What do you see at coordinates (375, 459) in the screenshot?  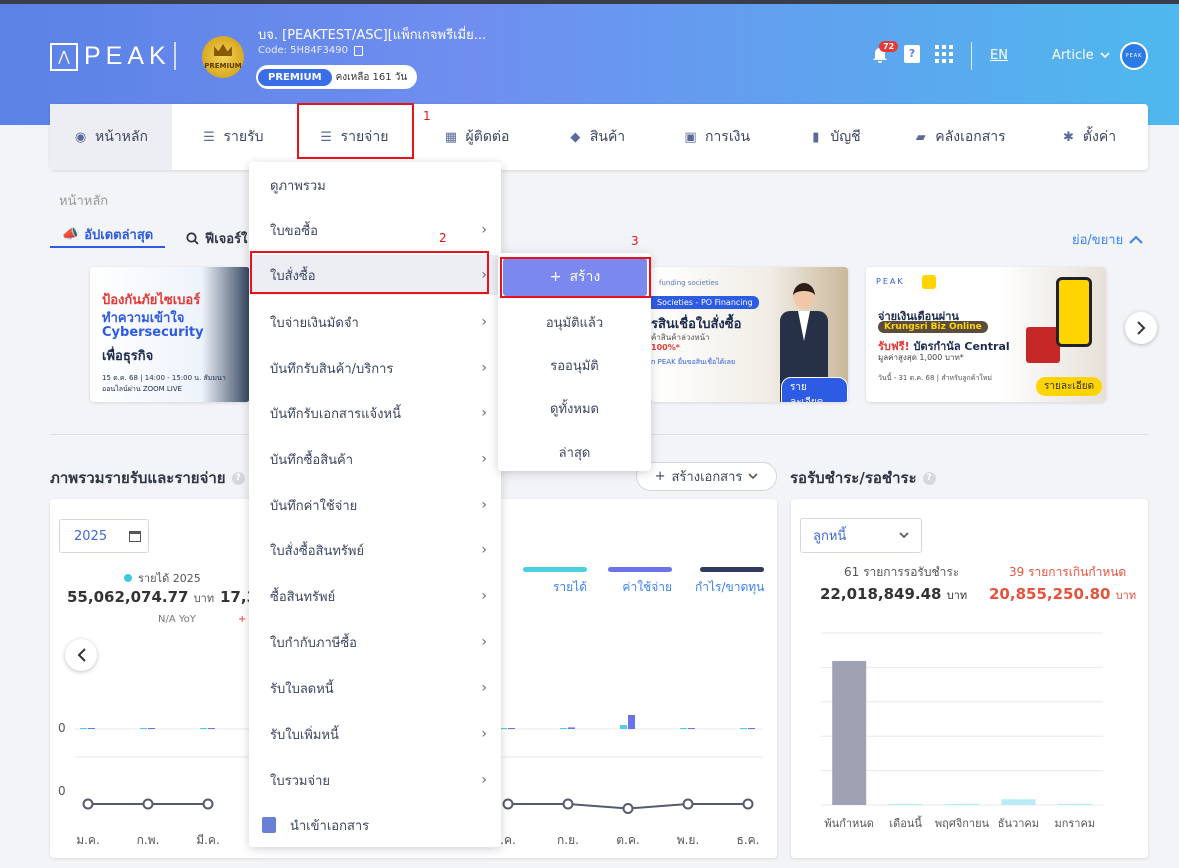 I see `menu-item: บันทึกซื้อสินค้า ›` at bounding box center [375, 459].